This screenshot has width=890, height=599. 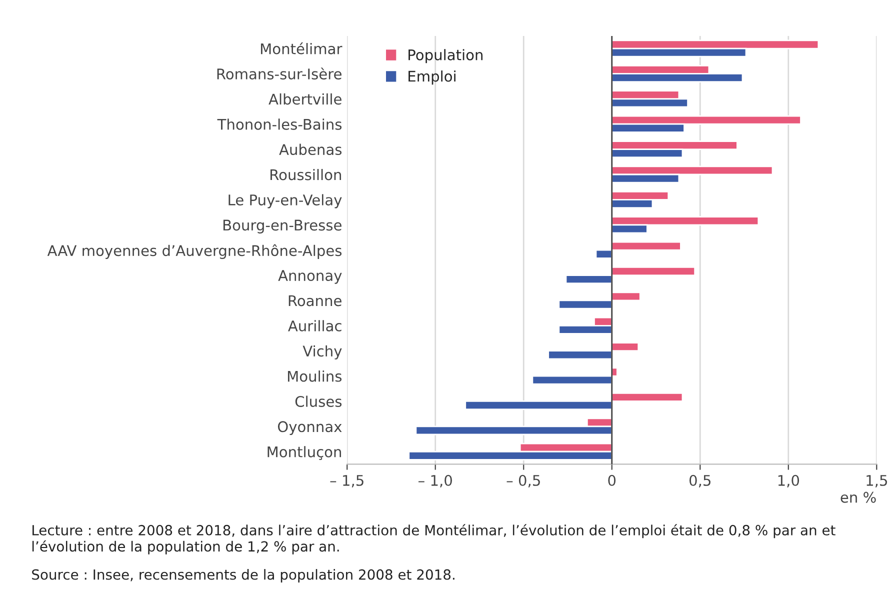 I want to click on y-tick-label: Cluses, so click(x=318, y=401).